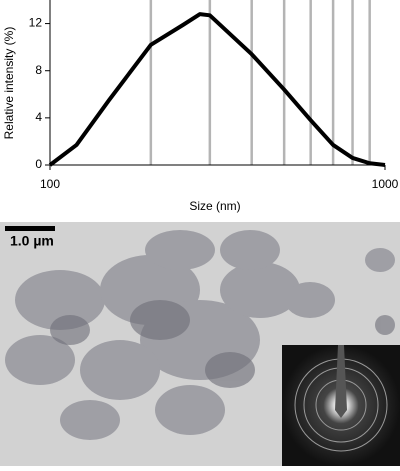 Image resolution: width=400 pixels, height=471 pixels. I want to click on y-tick-label: 4, so click(38, 117).